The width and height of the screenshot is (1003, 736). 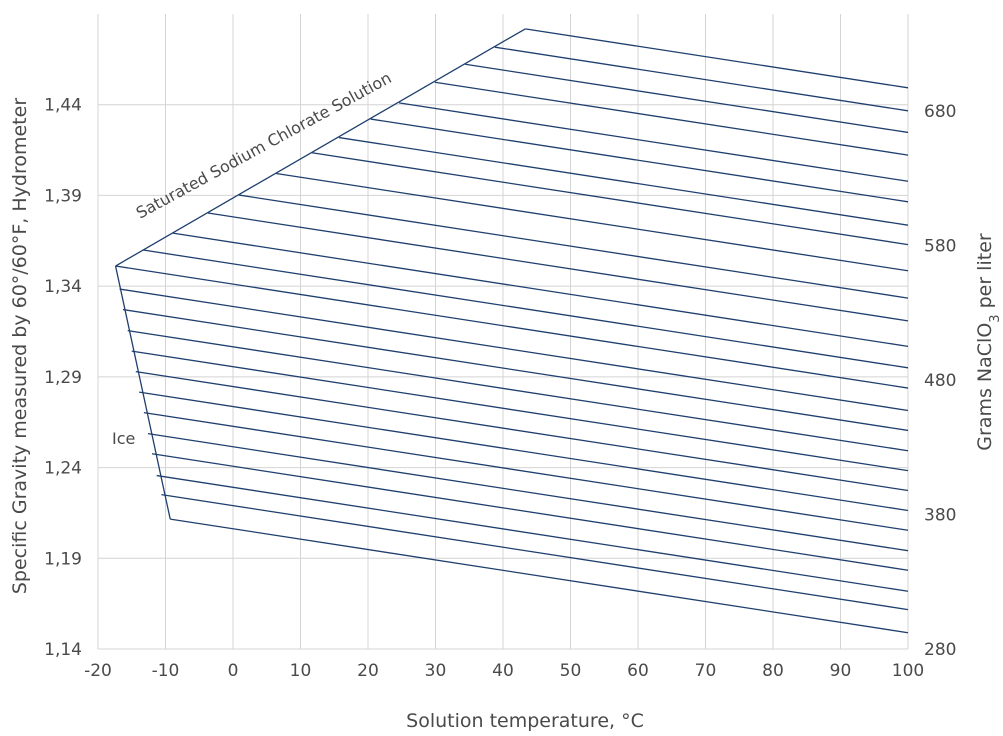 I want to click on x-tick-label: 70, so click(x=706, y=671).